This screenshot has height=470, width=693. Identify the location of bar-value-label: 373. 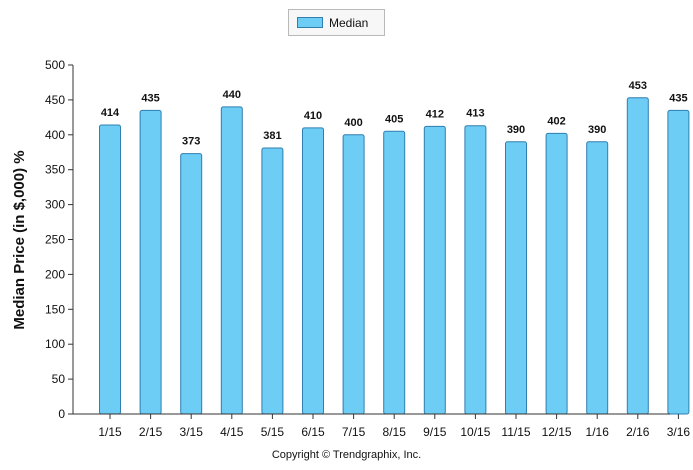
(191, 142).